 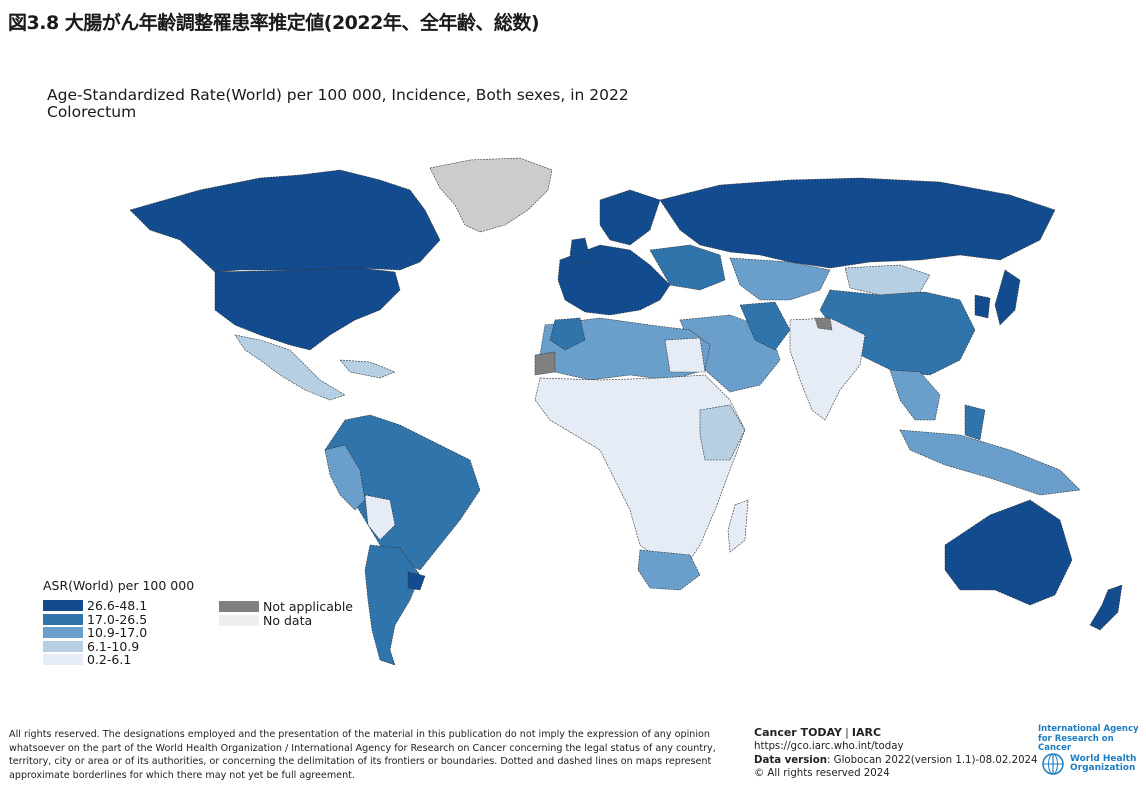 I want to click on region-indonesia, so click(x=990, y=462).